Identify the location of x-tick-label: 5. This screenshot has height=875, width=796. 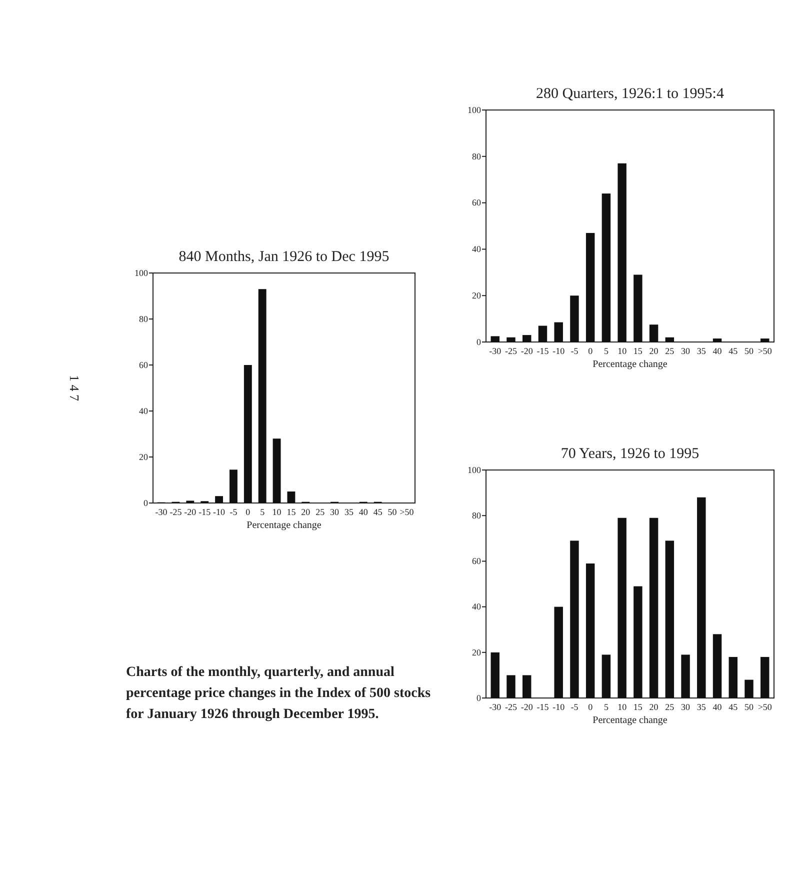
(606, 707).